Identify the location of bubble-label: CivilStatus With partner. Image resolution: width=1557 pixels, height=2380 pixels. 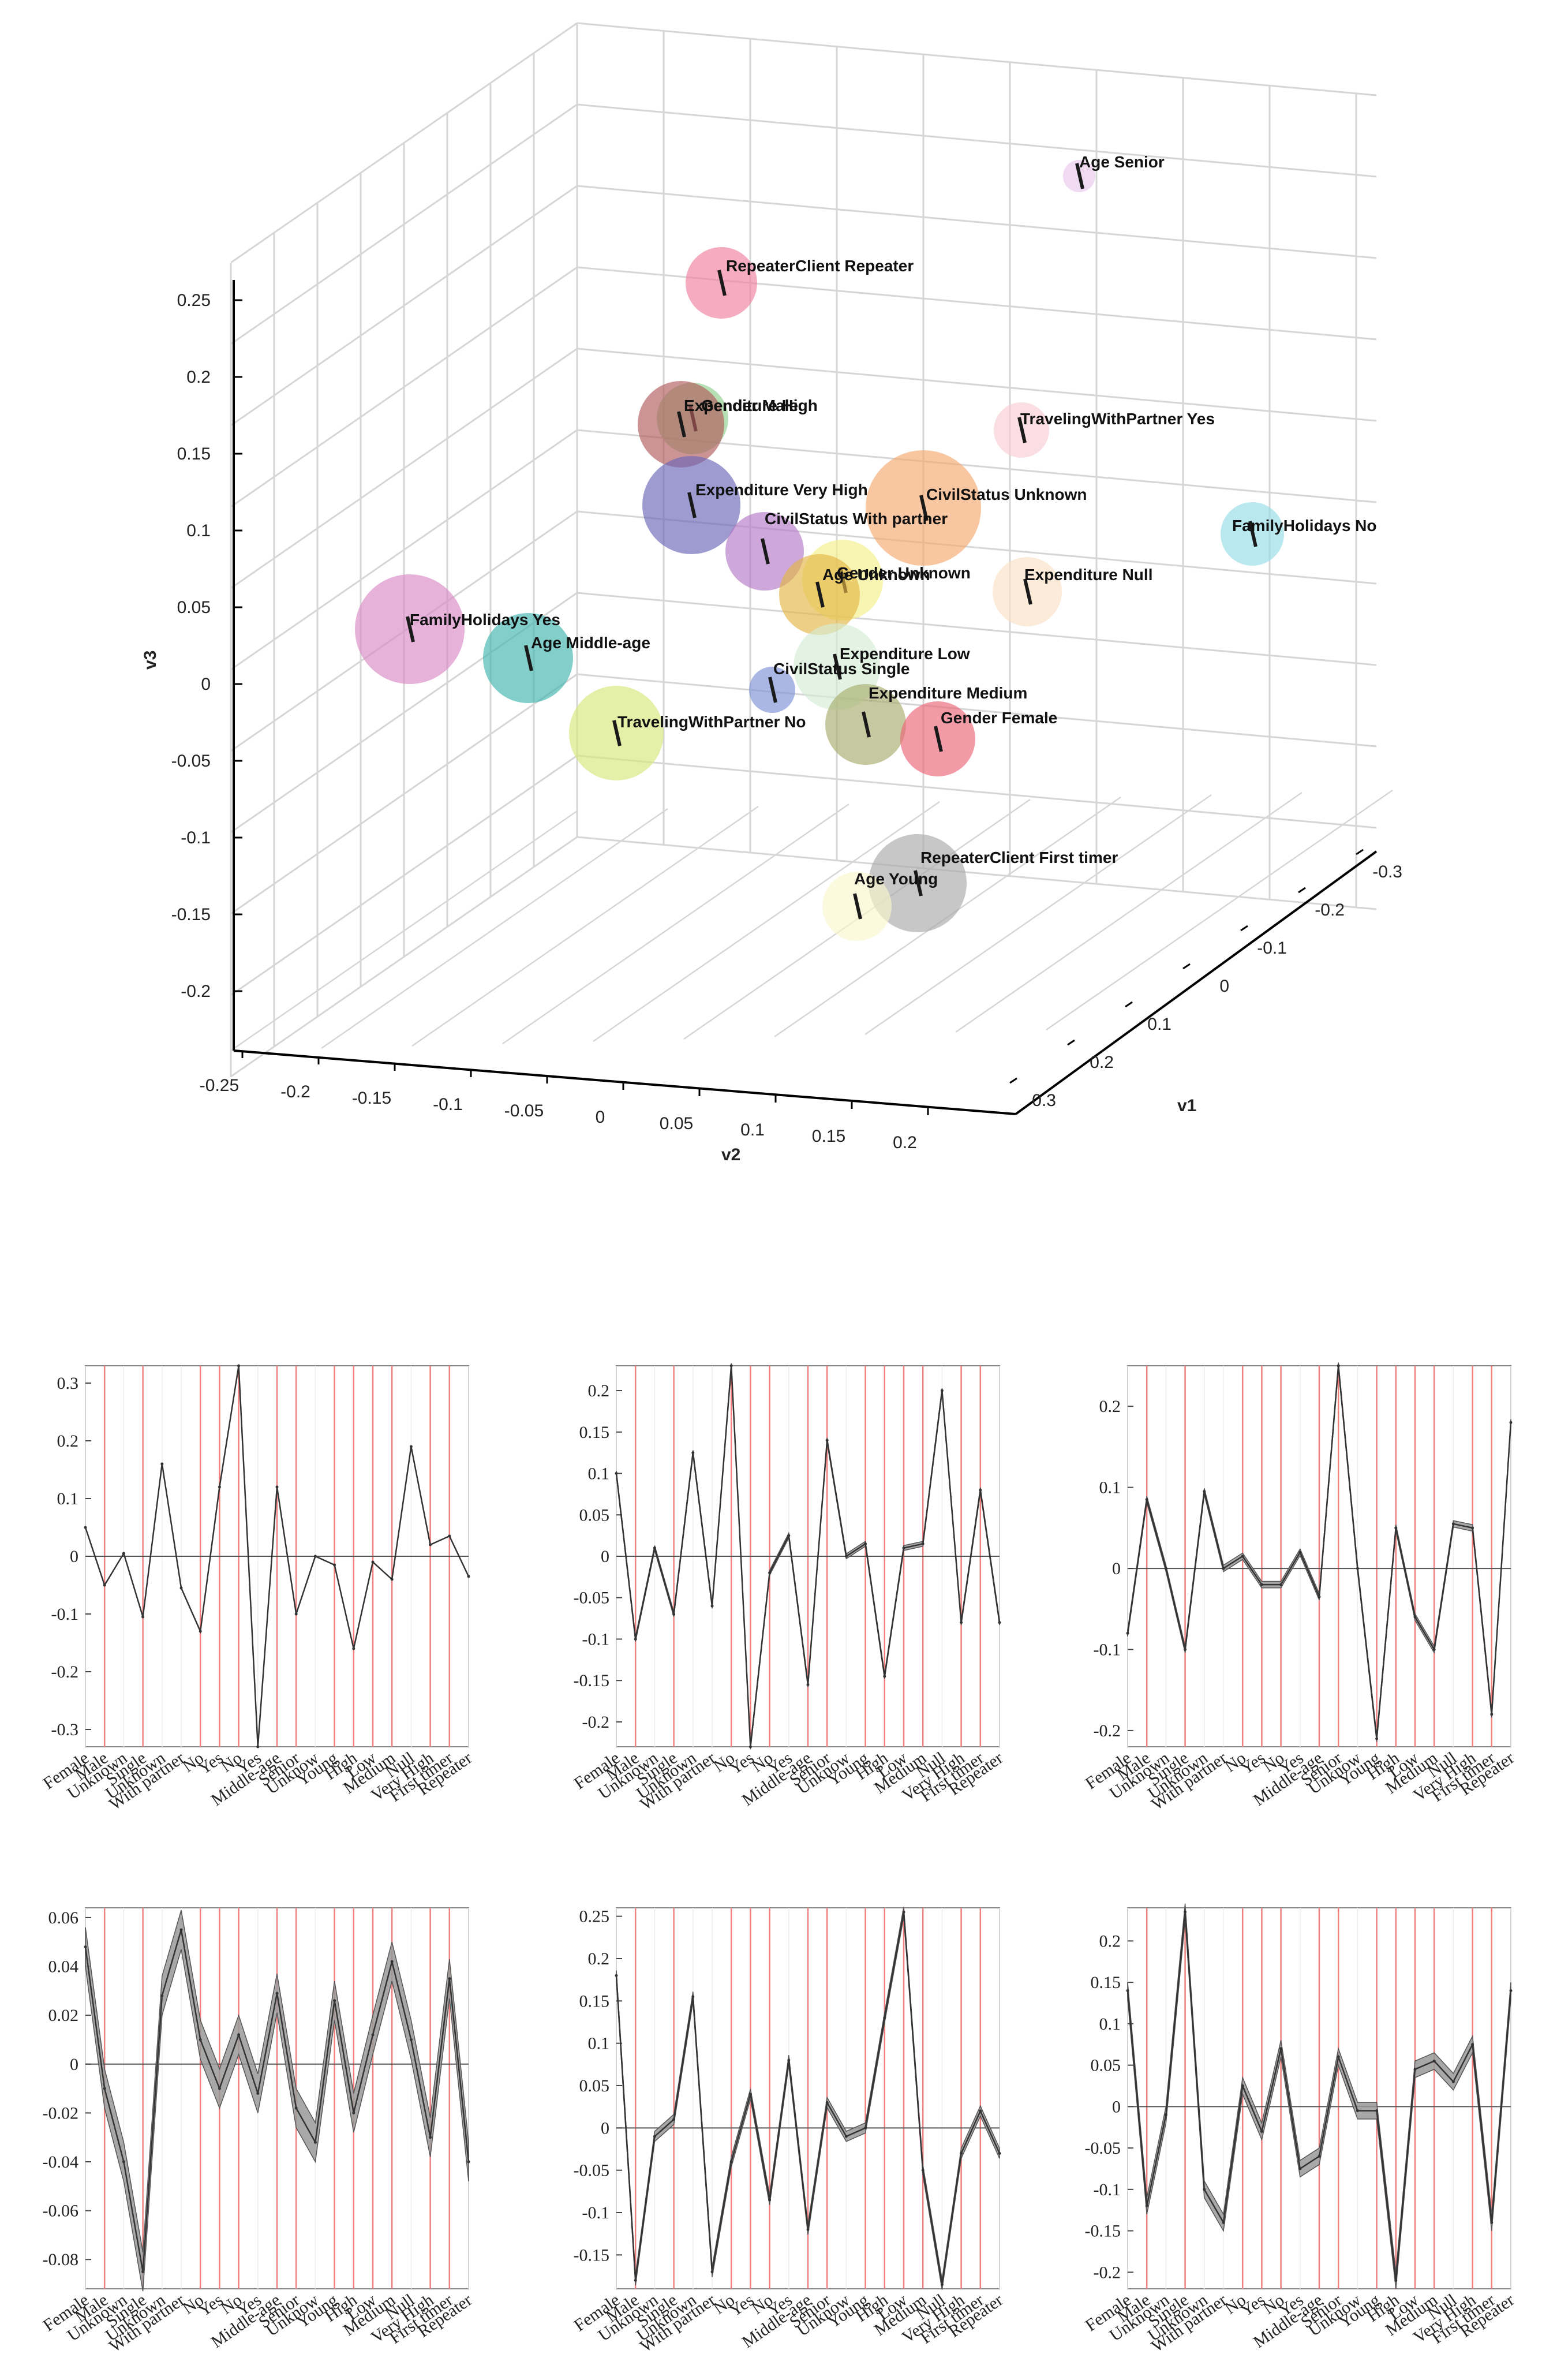
(857, 519).